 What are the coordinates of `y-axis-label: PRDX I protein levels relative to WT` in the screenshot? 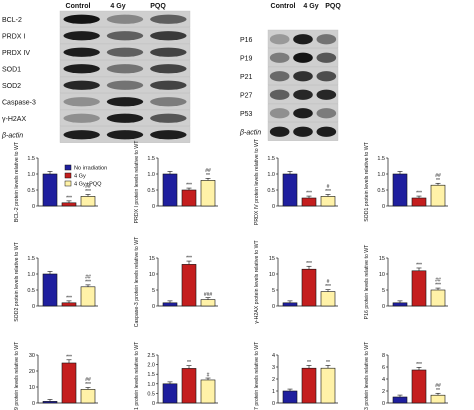 It's located at (137, 182).